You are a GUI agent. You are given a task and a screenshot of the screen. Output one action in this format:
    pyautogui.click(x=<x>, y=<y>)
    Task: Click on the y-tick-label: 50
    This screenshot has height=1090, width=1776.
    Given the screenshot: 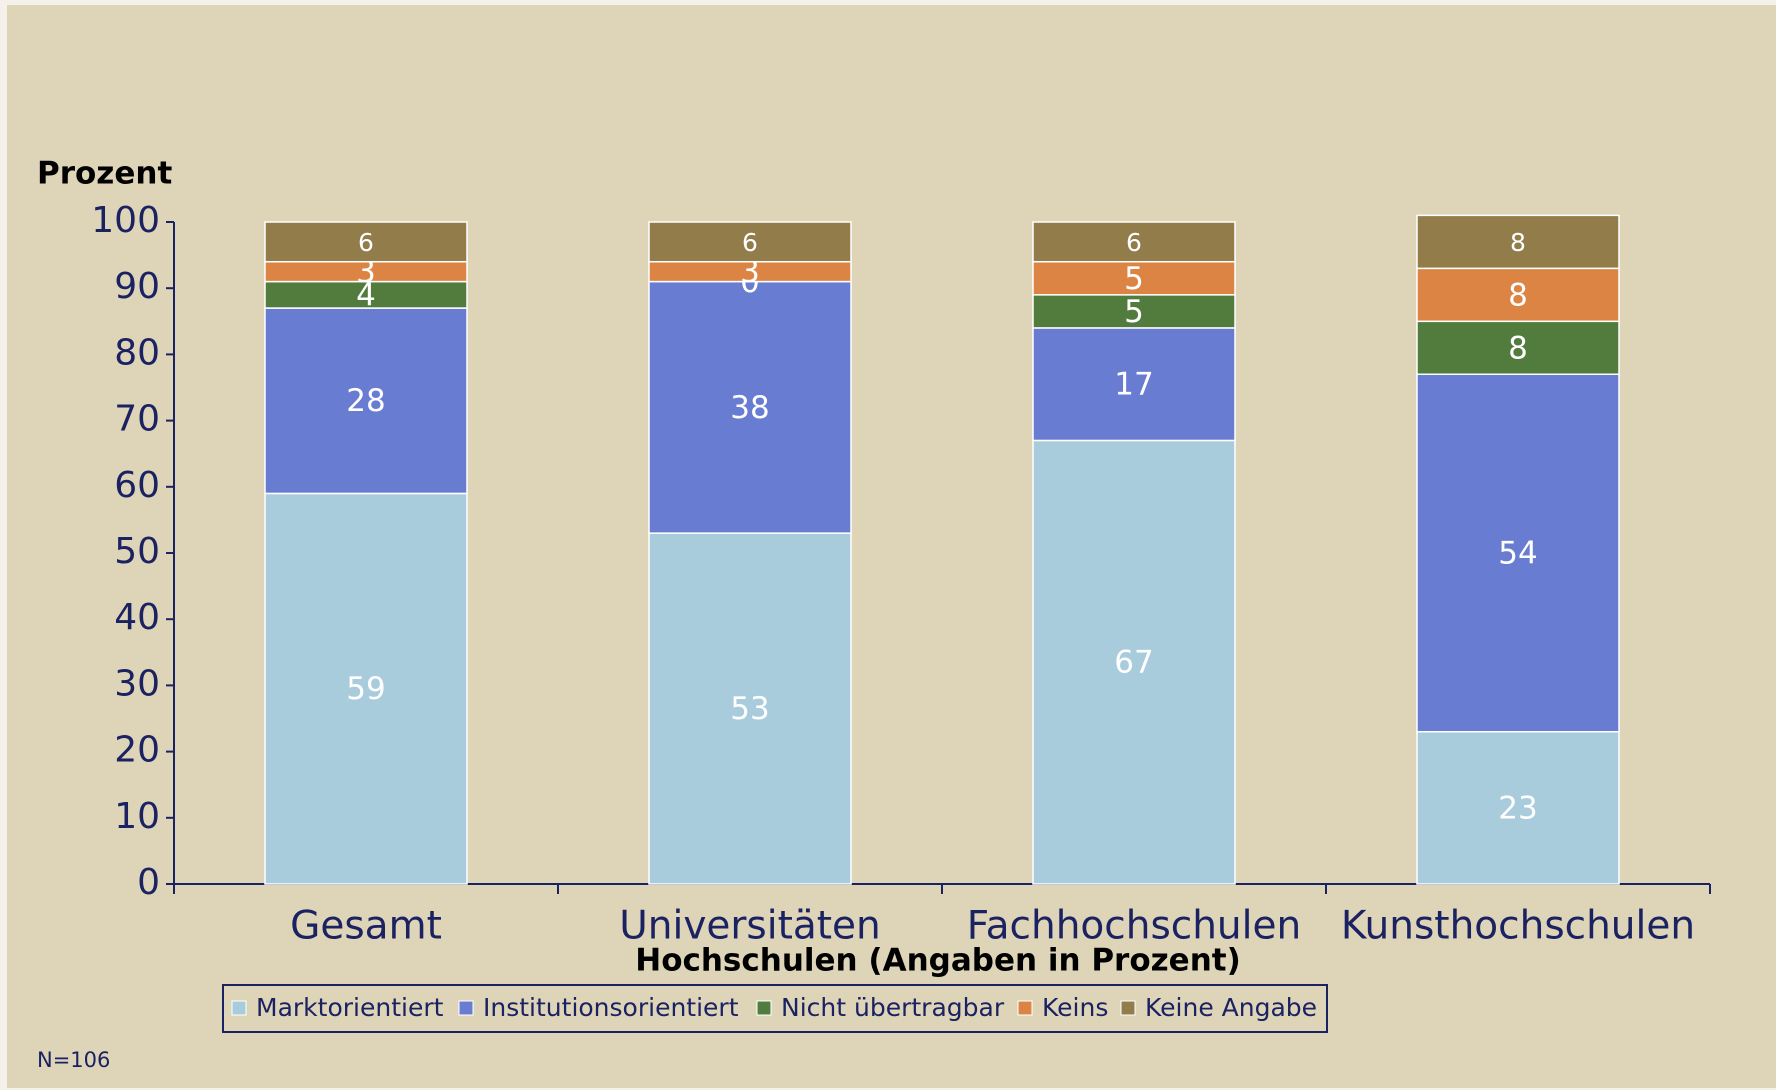 What is the action you would take?
    pyautogui.click(x=137, y=551)
    